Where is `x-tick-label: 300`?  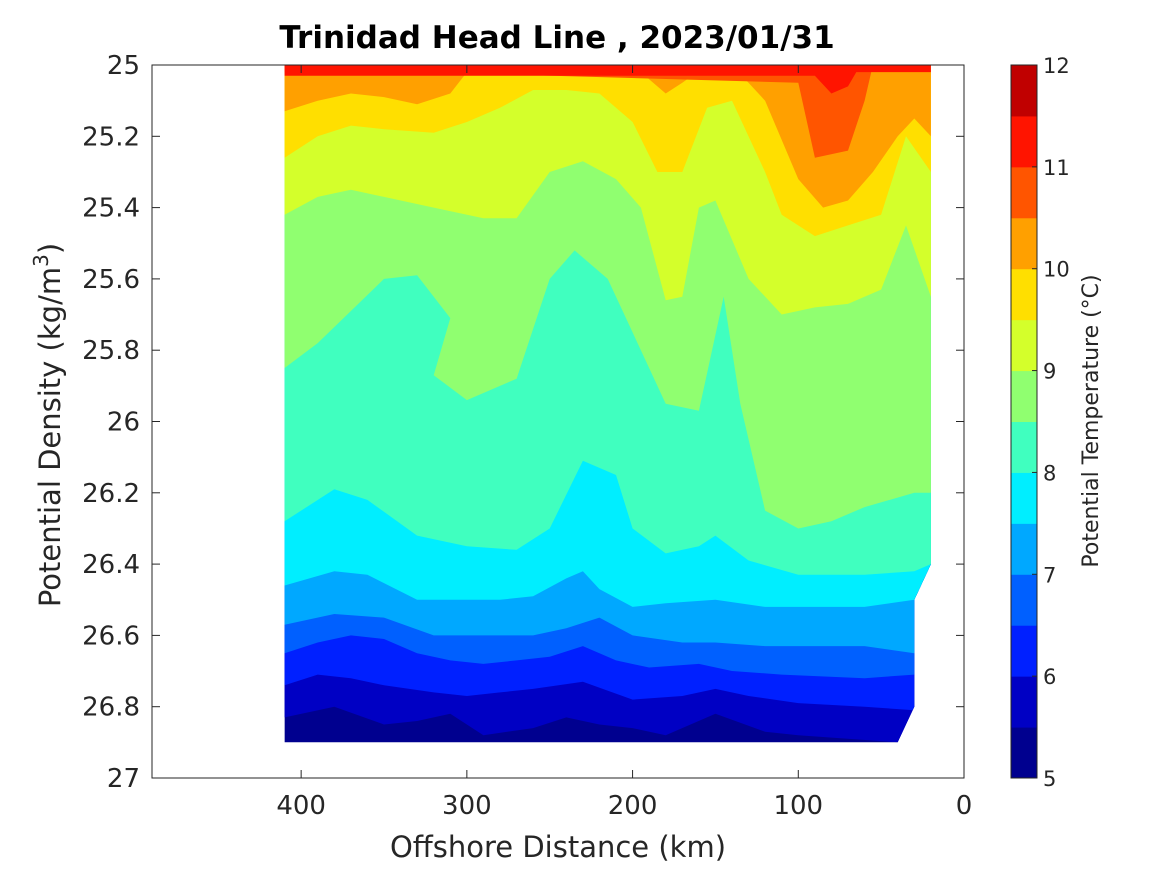 x-tick-label: 300 is located at coordinates (467, 806).